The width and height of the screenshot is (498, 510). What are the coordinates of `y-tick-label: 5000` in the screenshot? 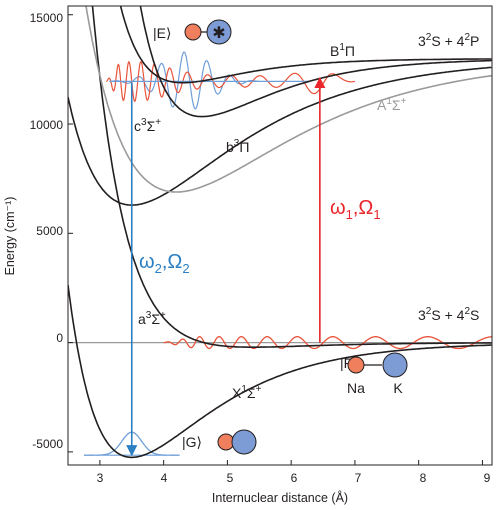 It's located at (49, 231).